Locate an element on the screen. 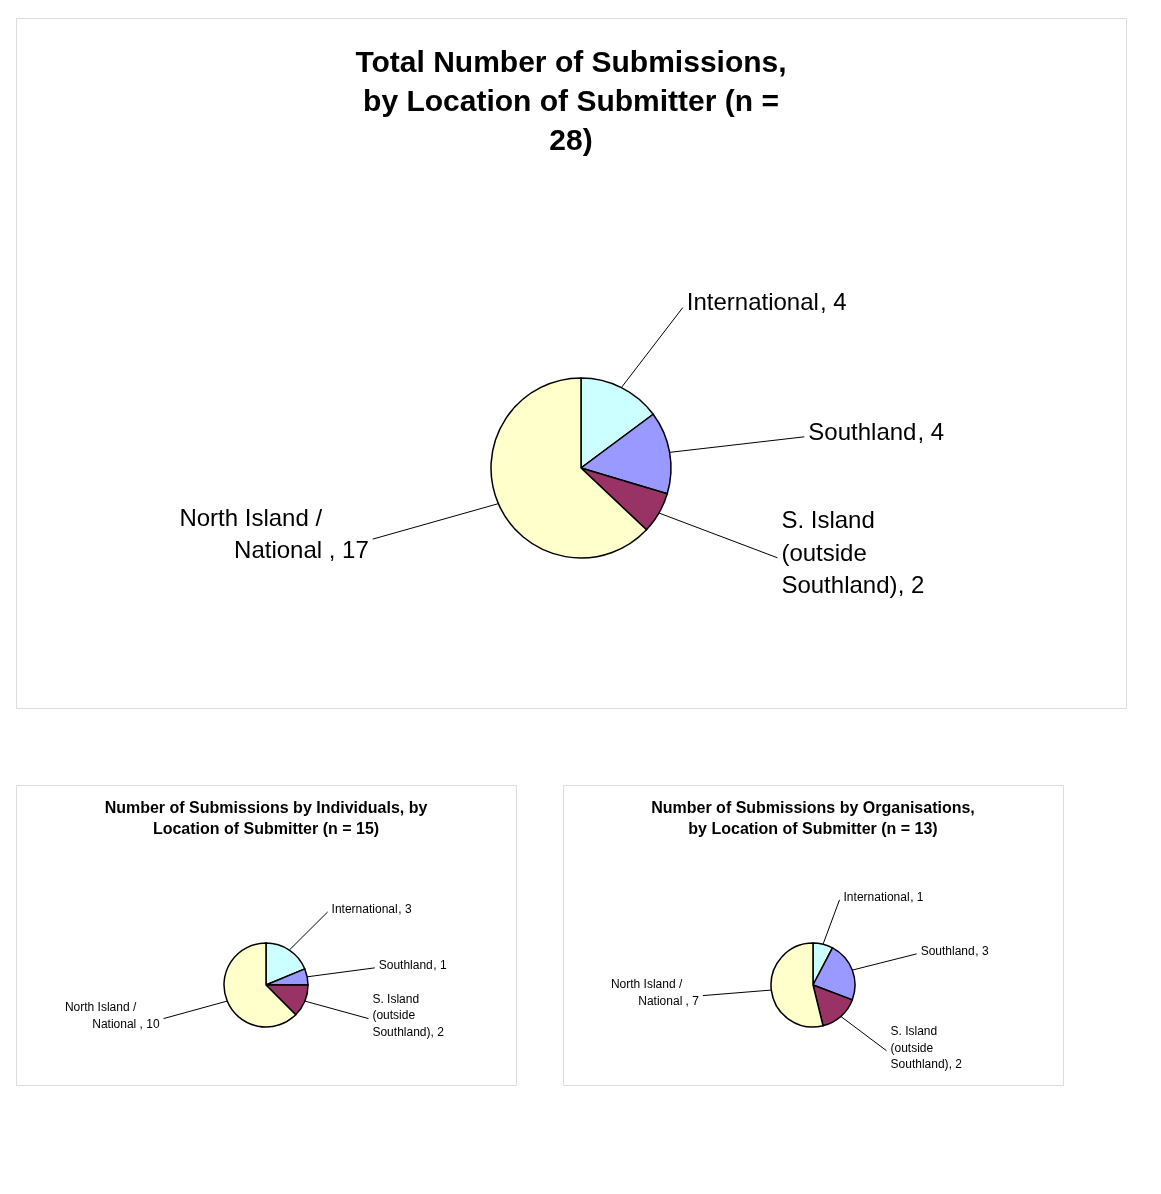 This screenshot has height=1194, width=1161. chart-title: Number of Submissions by Organisations, by Location of Submitter (n = 13) is located at coordinates (813, 818).